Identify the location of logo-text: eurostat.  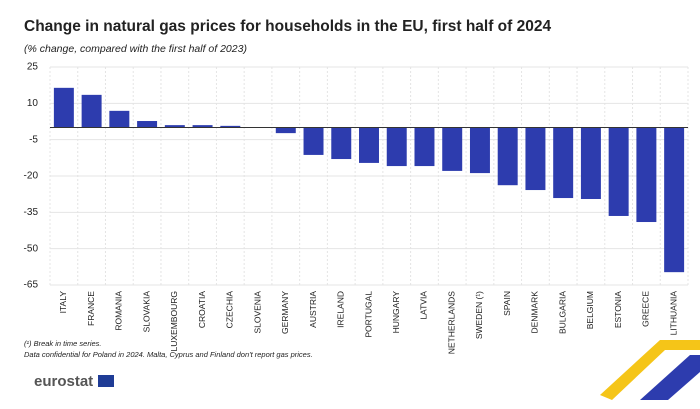
(63, 381).